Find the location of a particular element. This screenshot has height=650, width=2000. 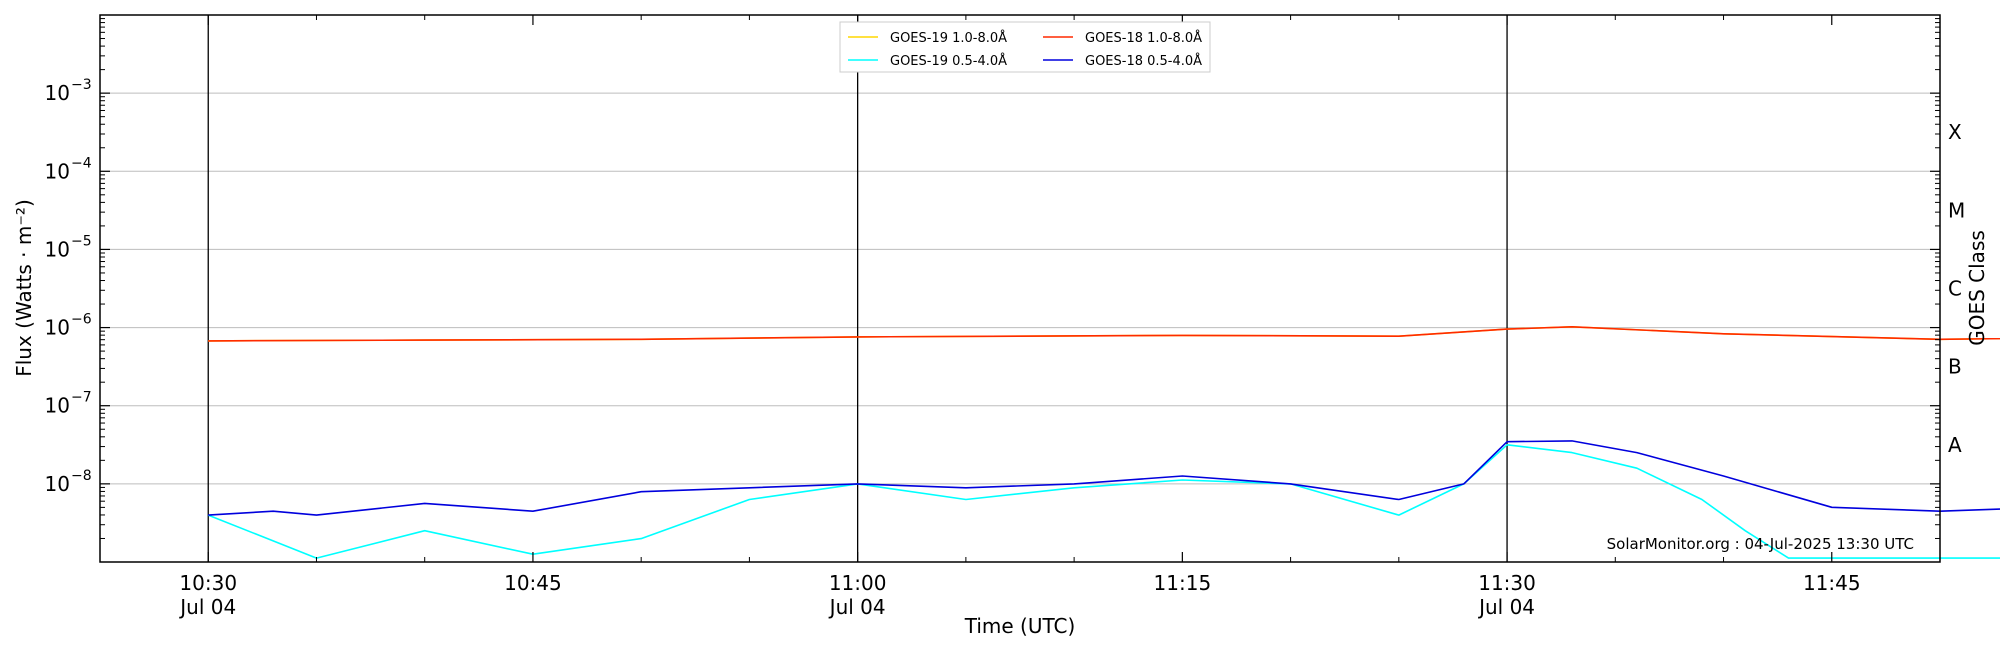

x-tick-label: 10:30 is located at coordinates (208, 583).